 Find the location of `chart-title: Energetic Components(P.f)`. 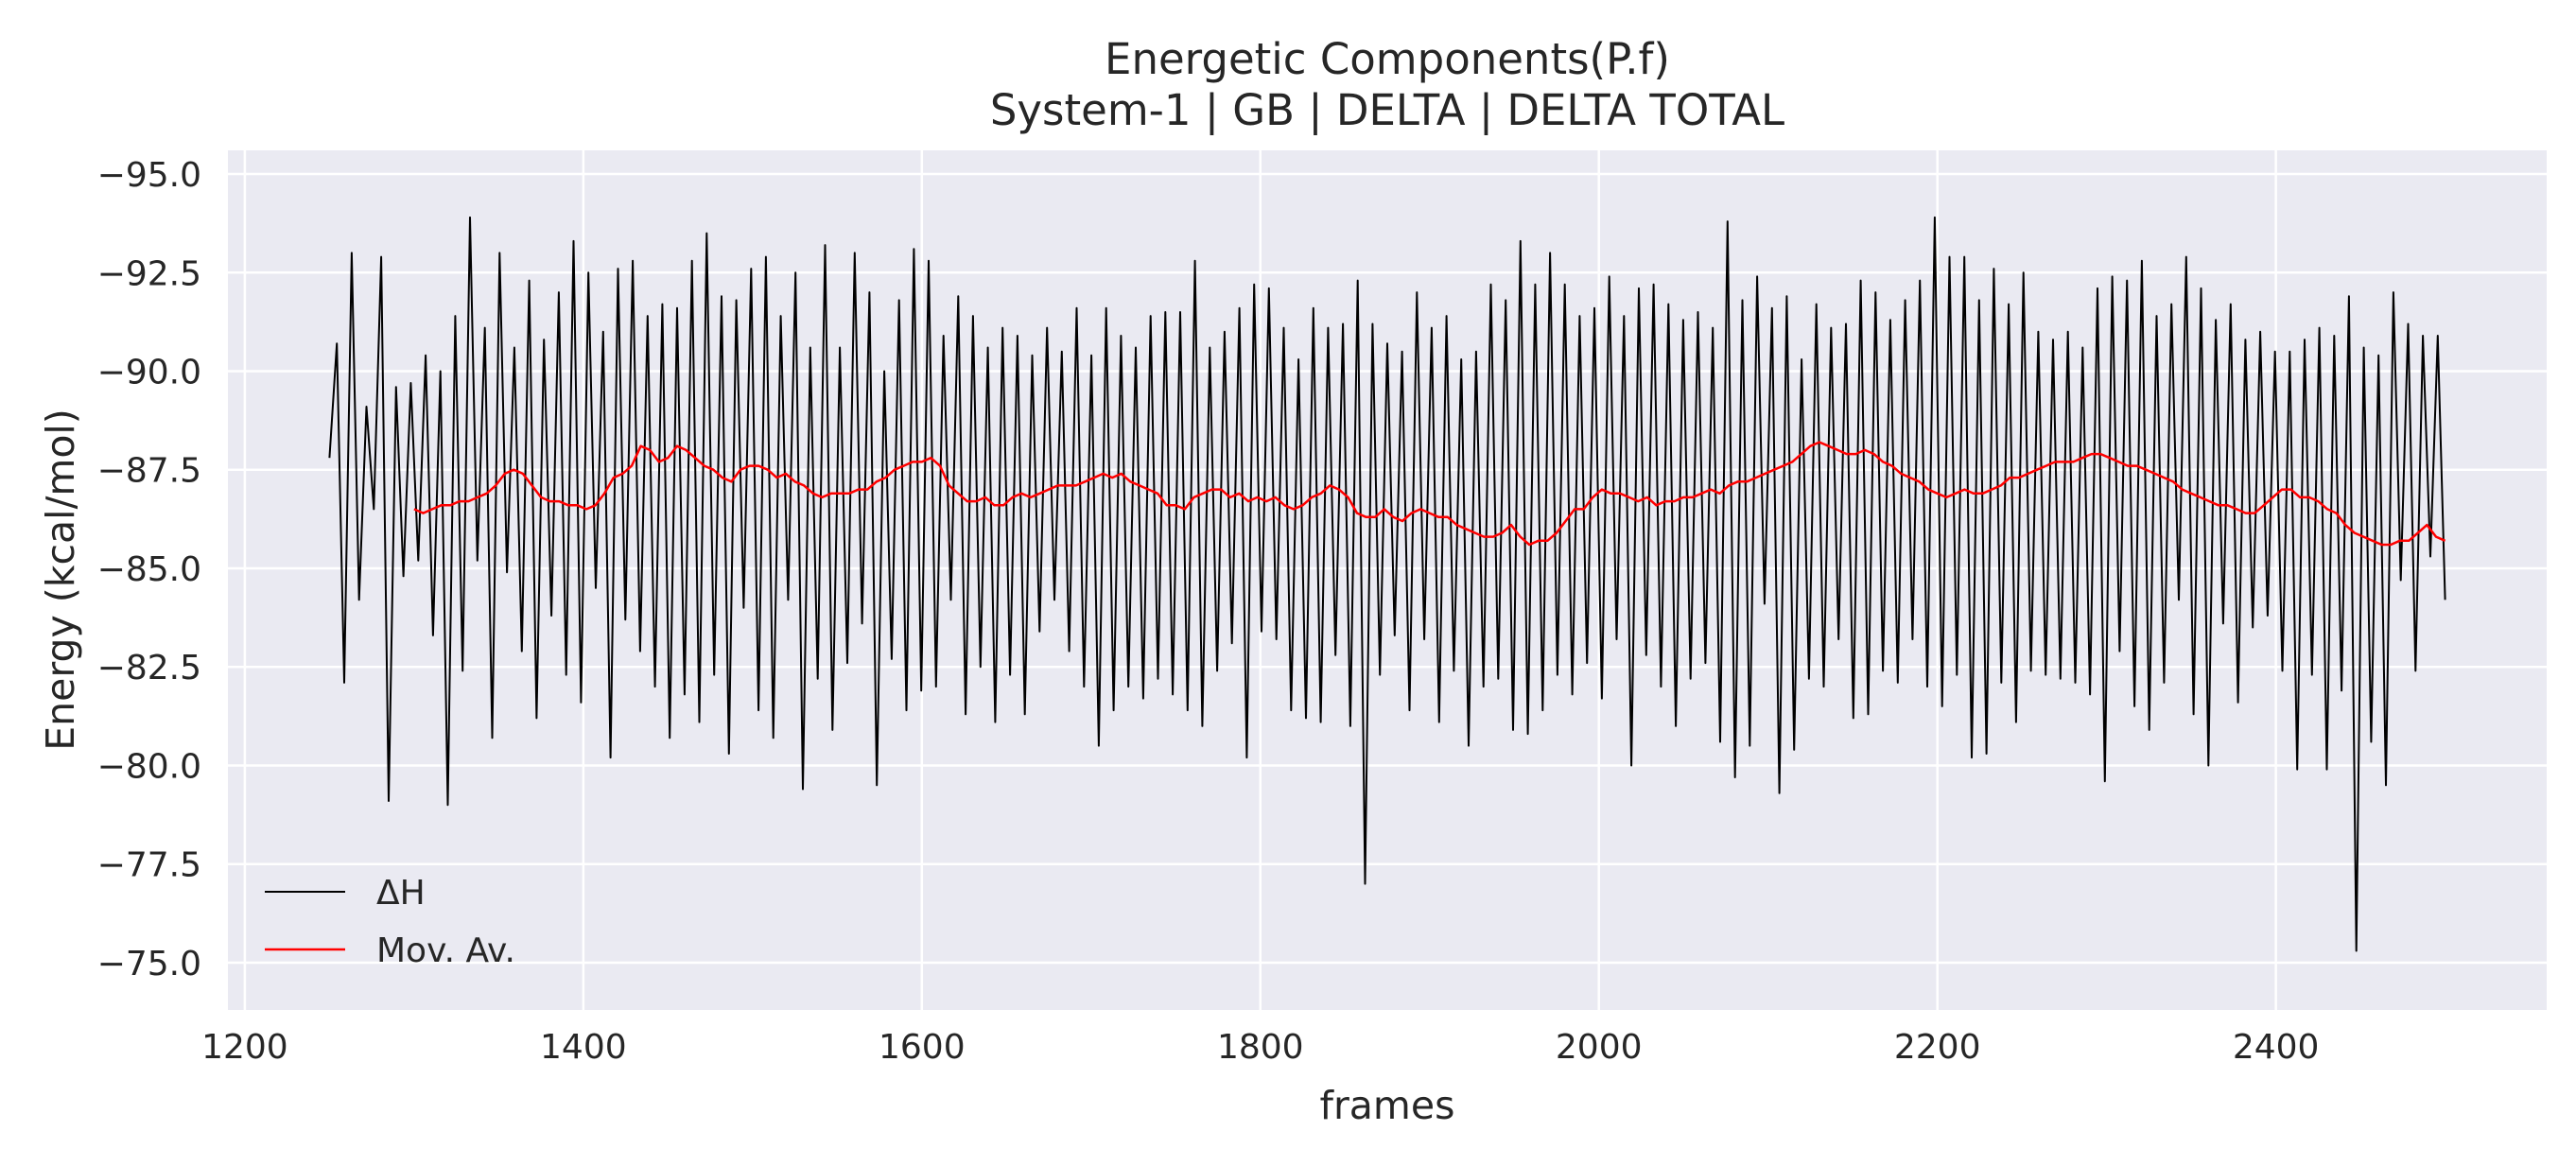

chart-title: Energetic Components(P.f) is located at coordinates (1387, 59).